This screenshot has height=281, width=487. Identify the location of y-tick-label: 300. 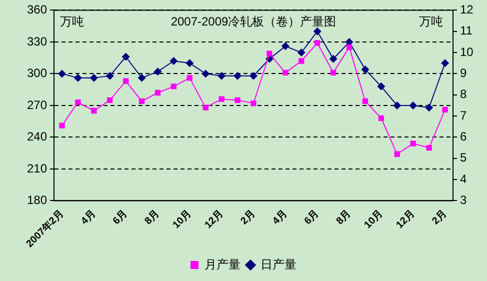
(37, 73).